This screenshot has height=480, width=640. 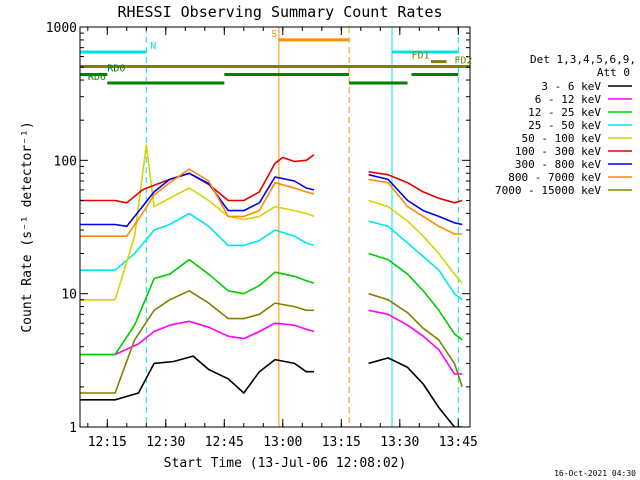 I want to click on status-bar-label-rd0: RD0, so click(x=116, y=69).